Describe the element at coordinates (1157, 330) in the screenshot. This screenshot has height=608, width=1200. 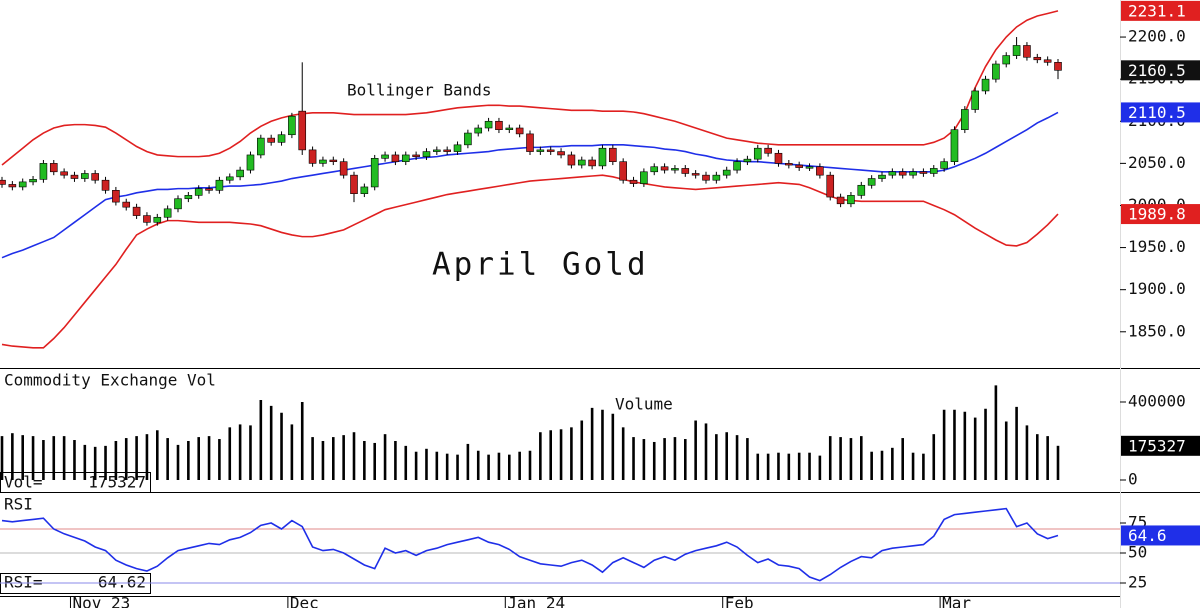
I see `y-tick-label: 1850.0` at that location.